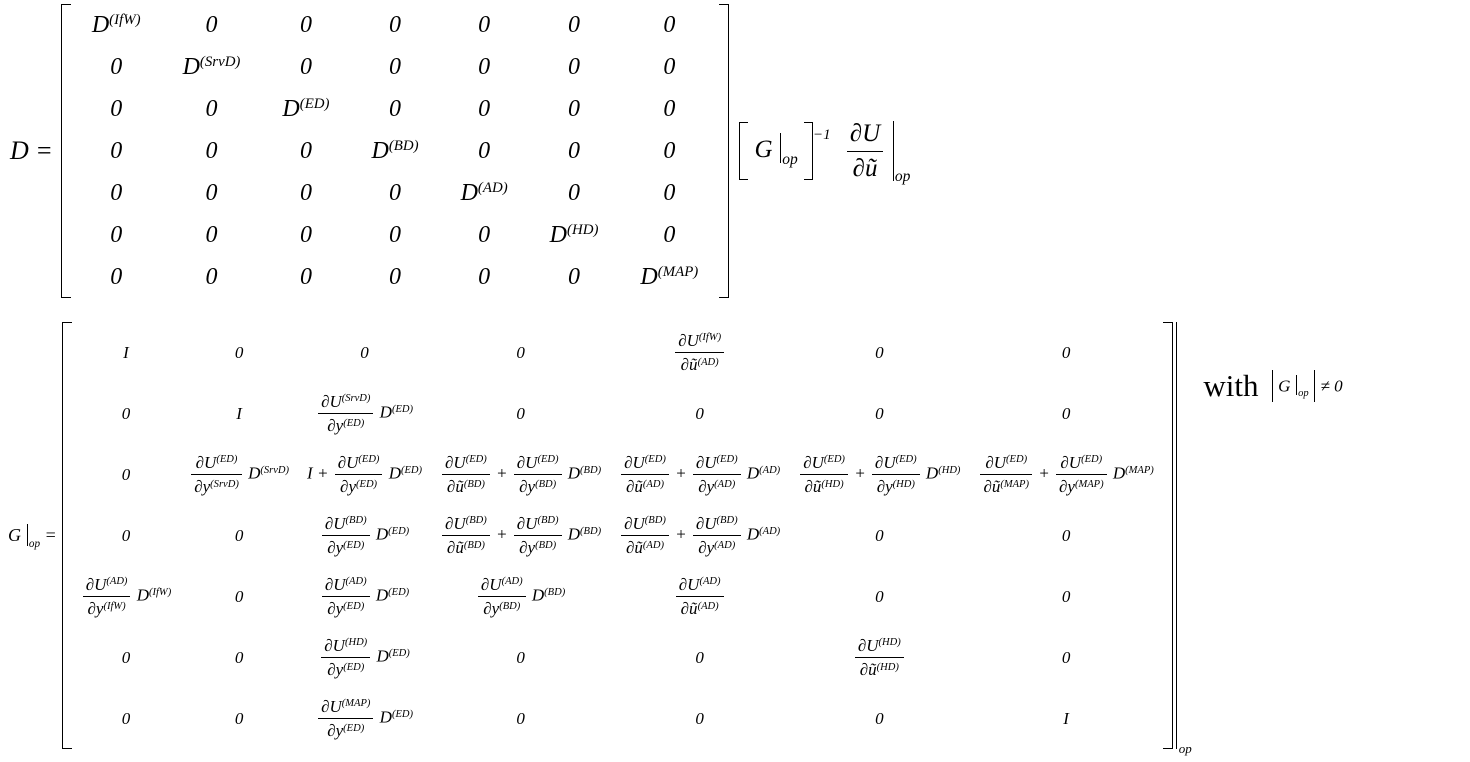 The width and height of the screenshot is (1470, 762). What do you see at coordinates (879, 657) in the screenshot?
I see `matrix-cell-r6-c6: ∂U(HD) ∂ũ(HD)` at bounding box center [879, 657].